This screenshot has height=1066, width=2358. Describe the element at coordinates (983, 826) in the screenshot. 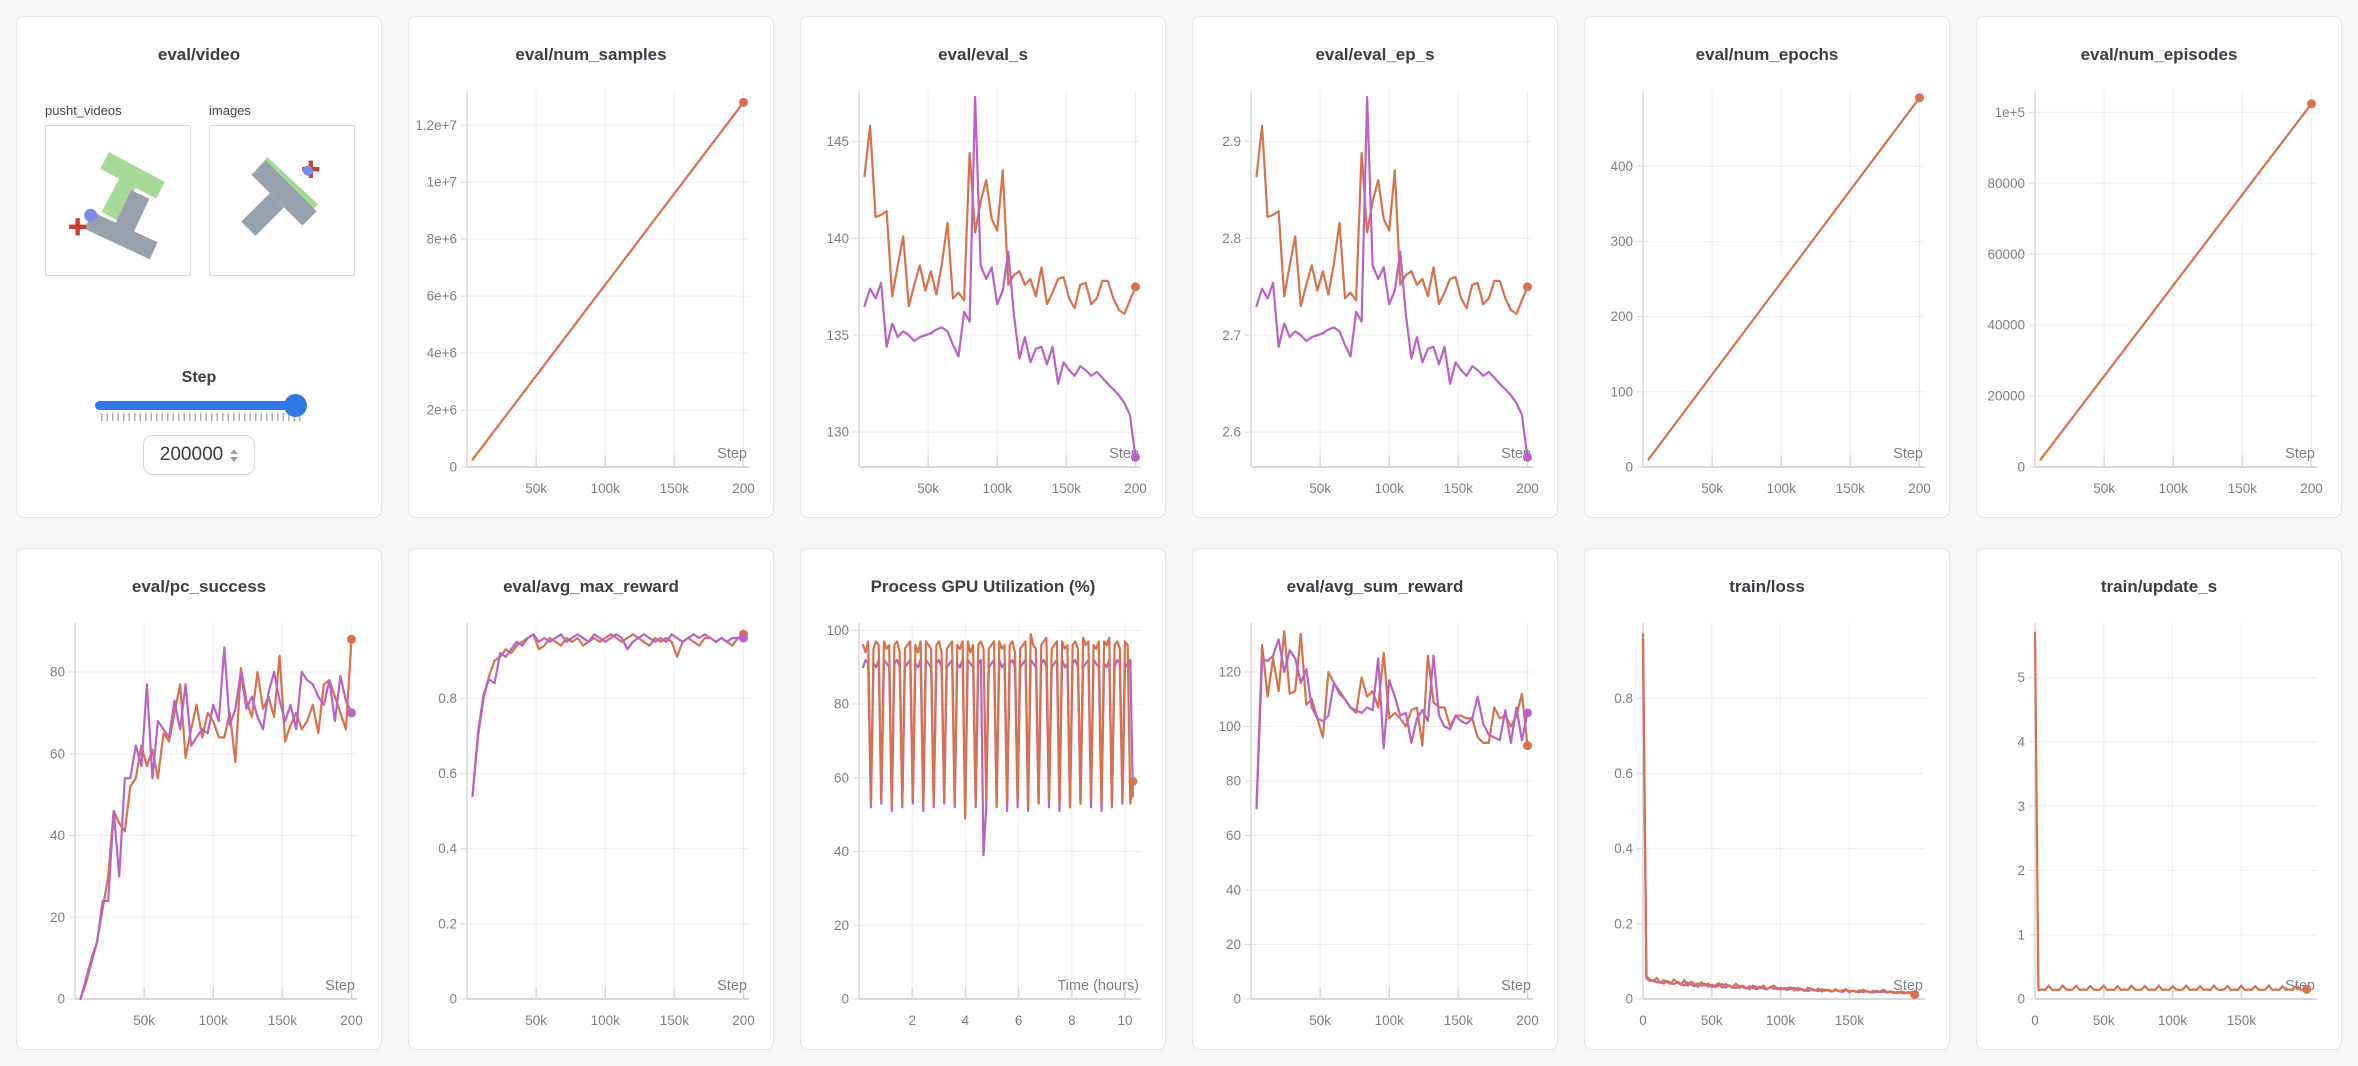

I see `chart-plot-area: 0 20 40 60 80 100 2 4 6 8 10 Time (hours)` at that location.